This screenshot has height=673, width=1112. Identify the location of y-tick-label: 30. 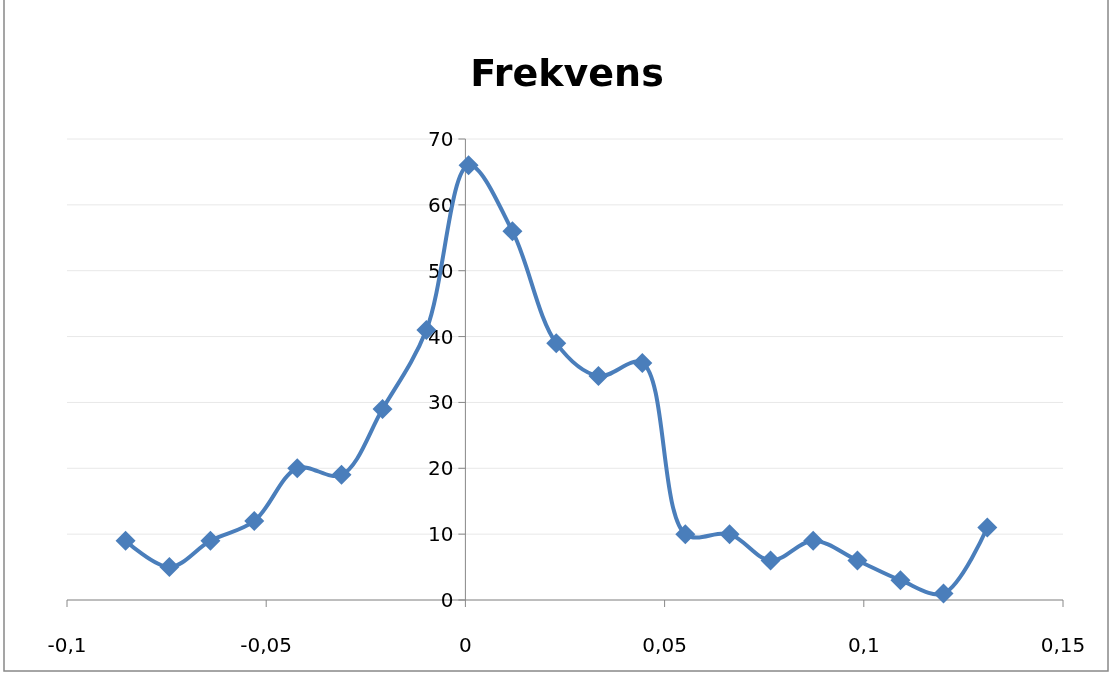
(440, 402).